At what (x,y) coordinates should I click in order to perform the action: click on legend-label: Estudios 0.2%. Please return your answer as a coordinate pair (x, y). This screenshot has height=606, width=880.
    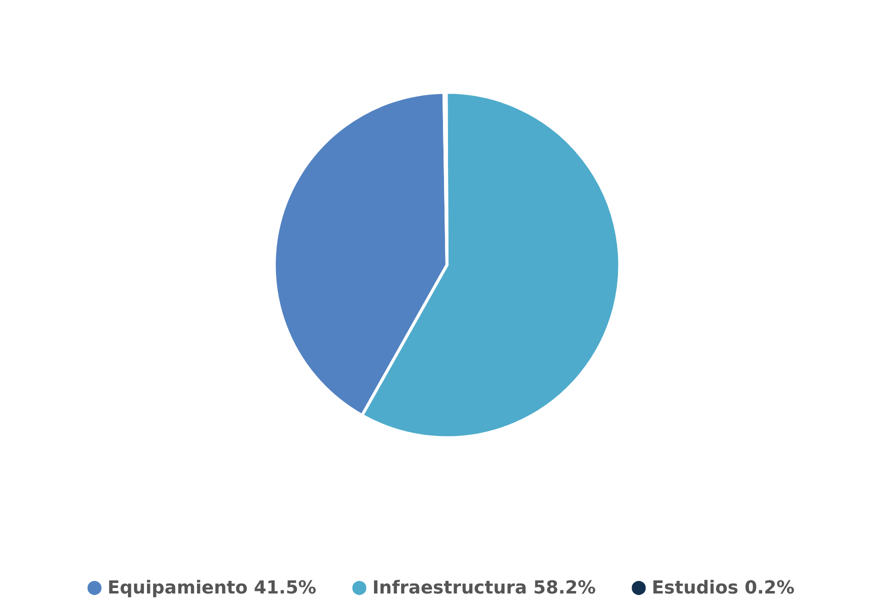
    Looking at the image, I should click on (723, 588).